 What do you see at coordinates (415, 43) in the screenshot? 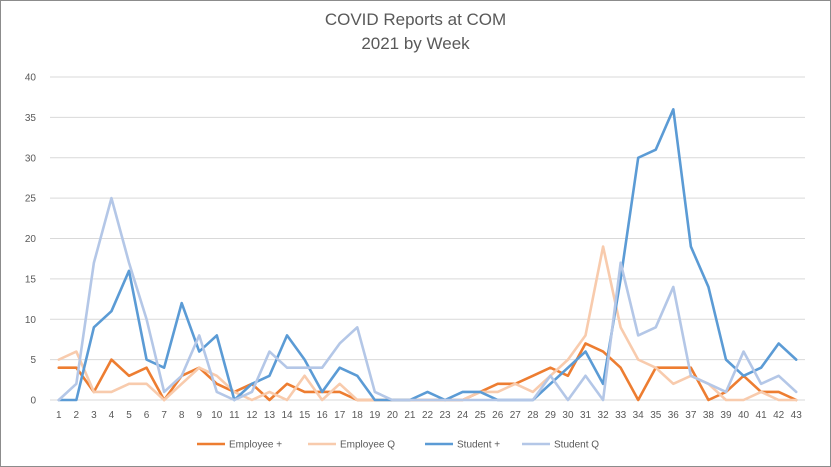
I see `chart-subtitle: 2021 by Week` at bounding box center [415, 43].